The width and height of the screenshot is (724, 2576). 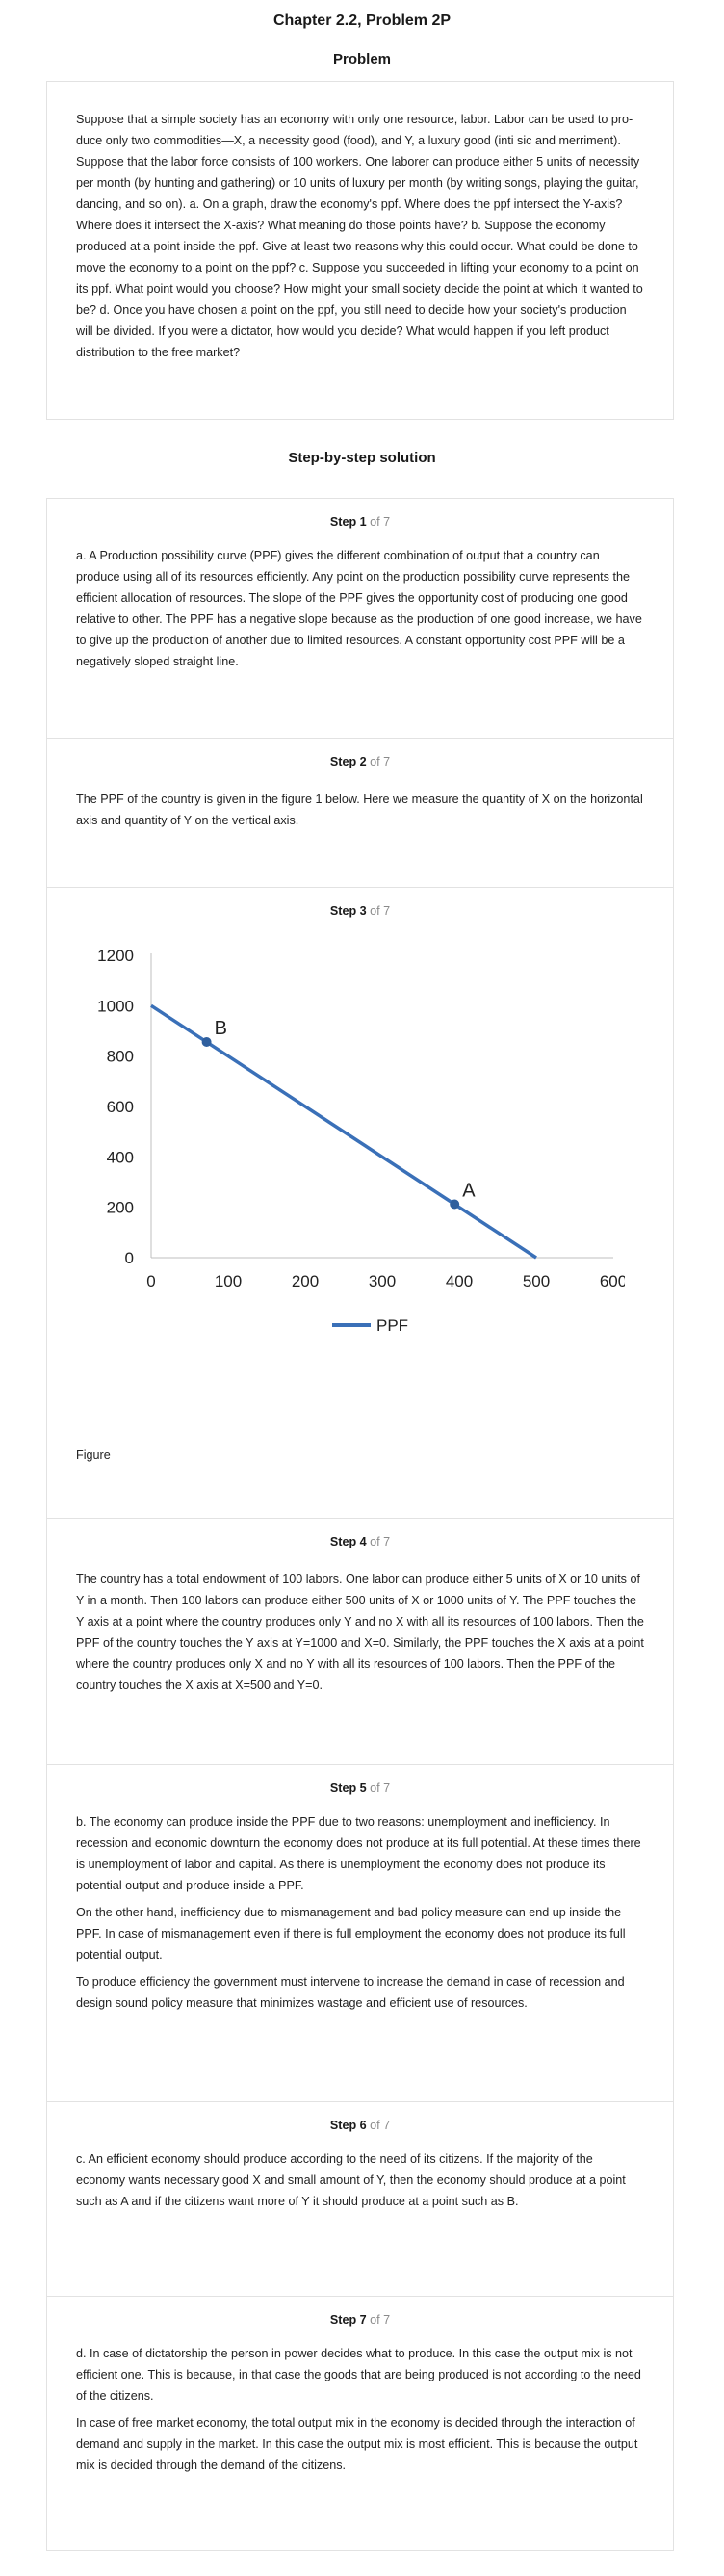 I want to click on ppf-series-line, so click(x=343, y=1131).